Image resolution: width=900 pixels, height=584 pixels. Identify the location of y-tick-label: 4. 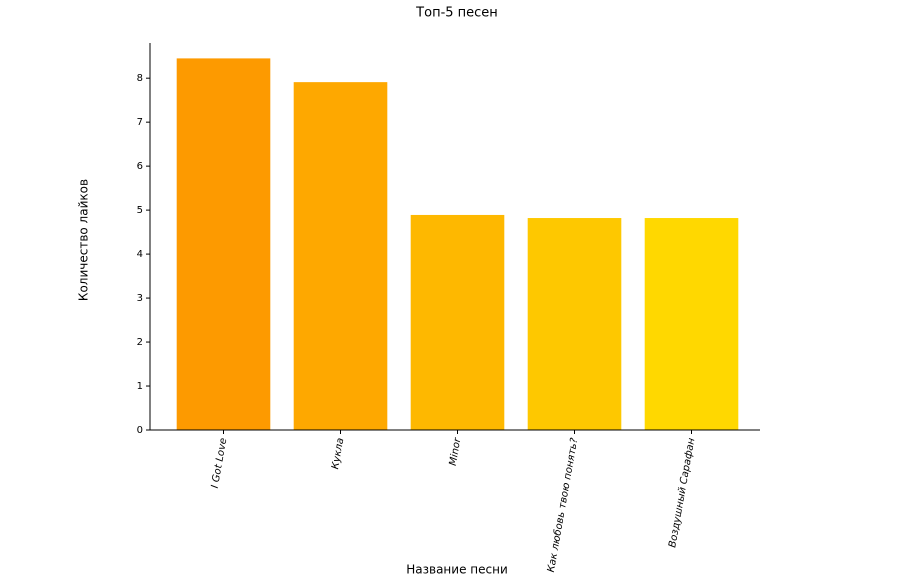
(140, 254).